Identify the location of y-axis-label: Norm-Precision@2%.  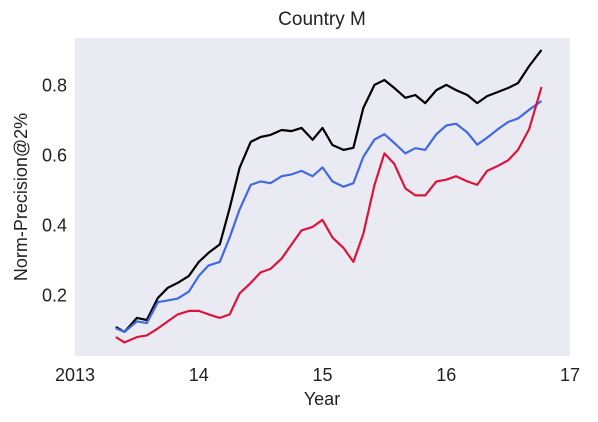
(21, 197).